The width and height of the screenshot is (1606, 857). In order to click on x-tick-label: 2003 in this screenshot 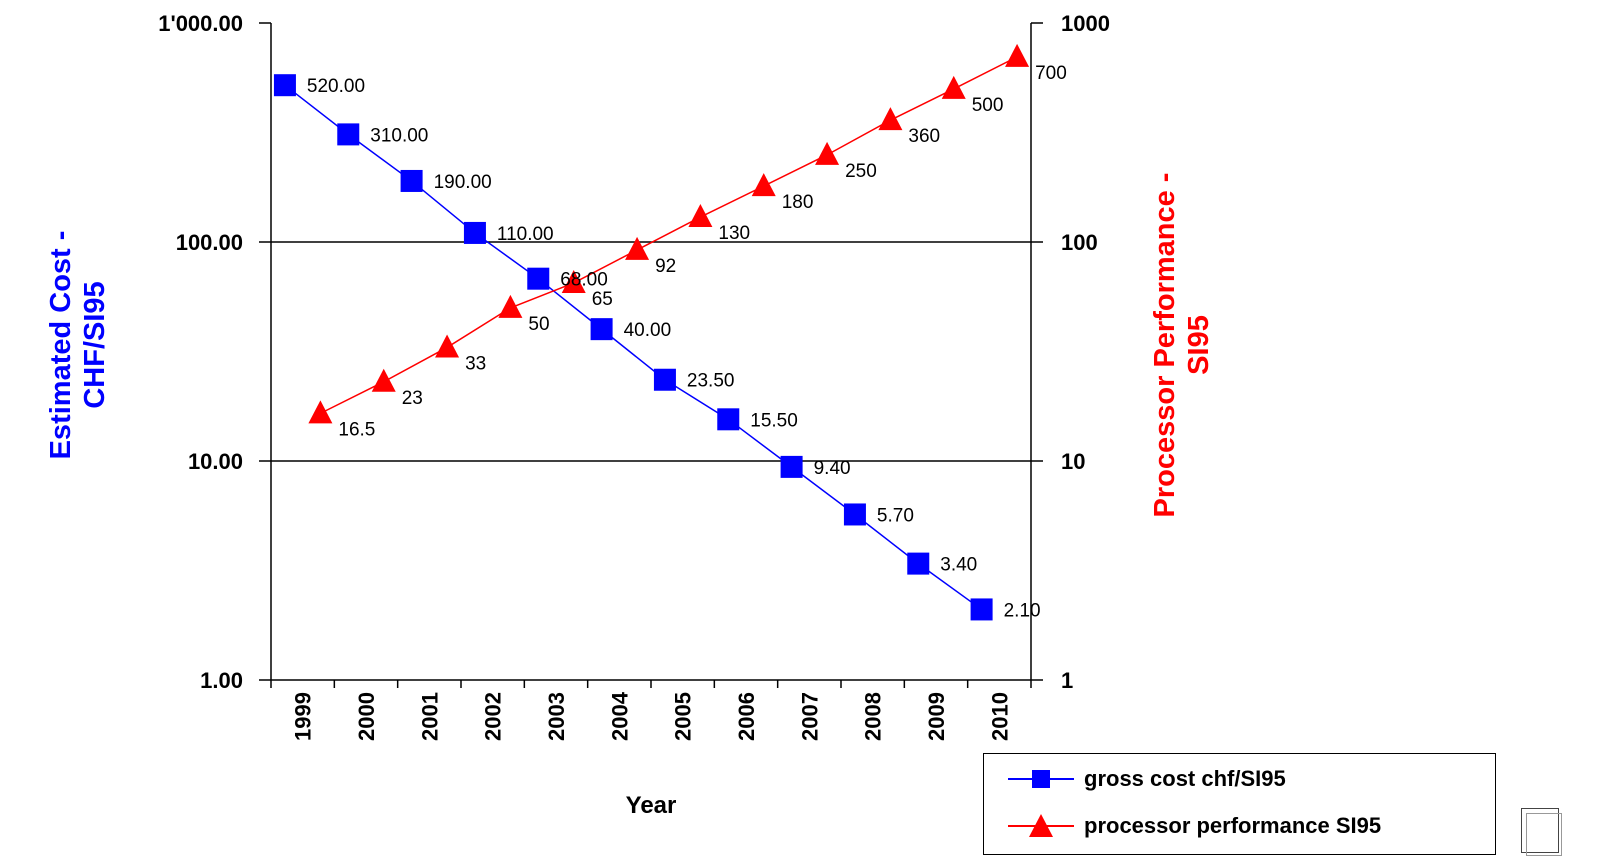, I will do `click(556, 716)`.